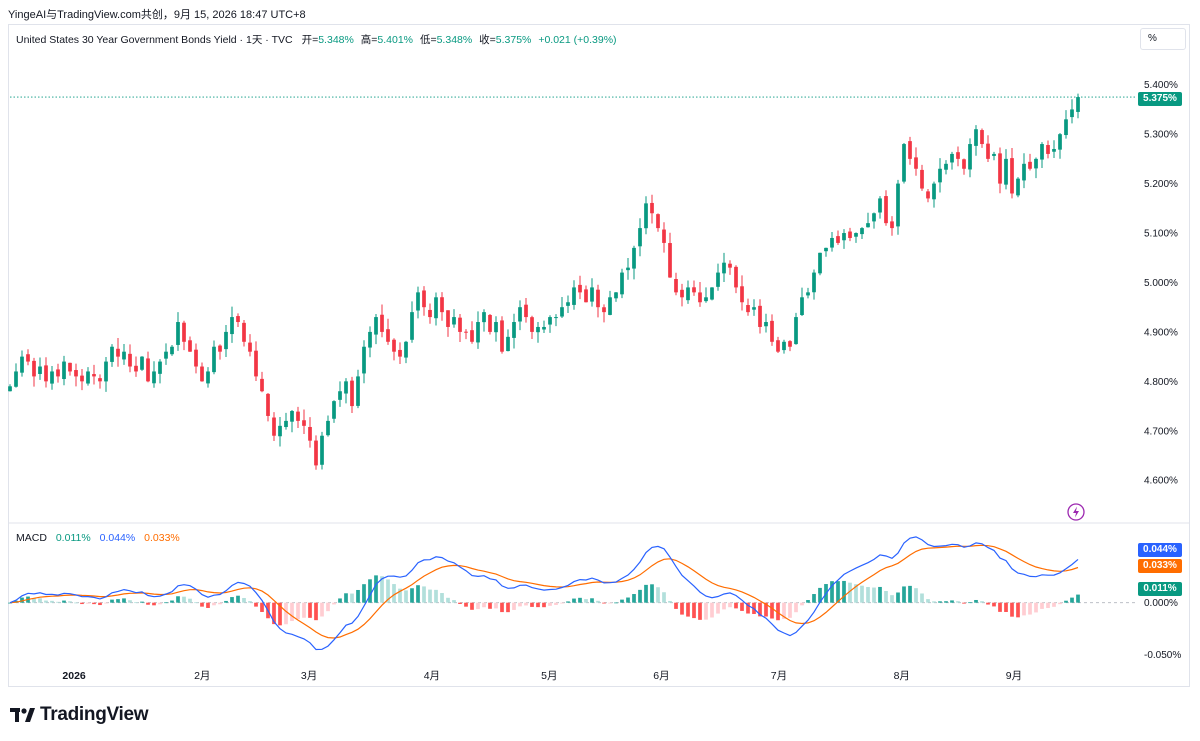 This screenshot has width=1200, height=741. What do you see at coordinates (1163, 39) in the screenshot?
I see `percent-scale-button: %` at bounding box center [1163, 39].